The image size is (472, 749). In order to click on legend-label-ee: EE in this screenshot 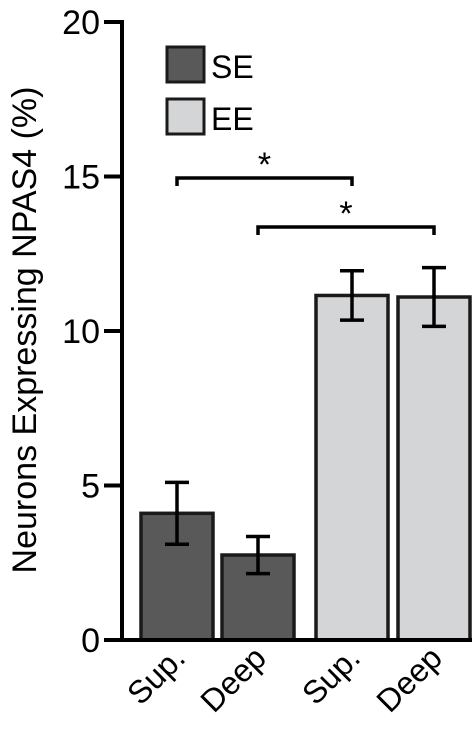, I will do `click(232, 119)`.